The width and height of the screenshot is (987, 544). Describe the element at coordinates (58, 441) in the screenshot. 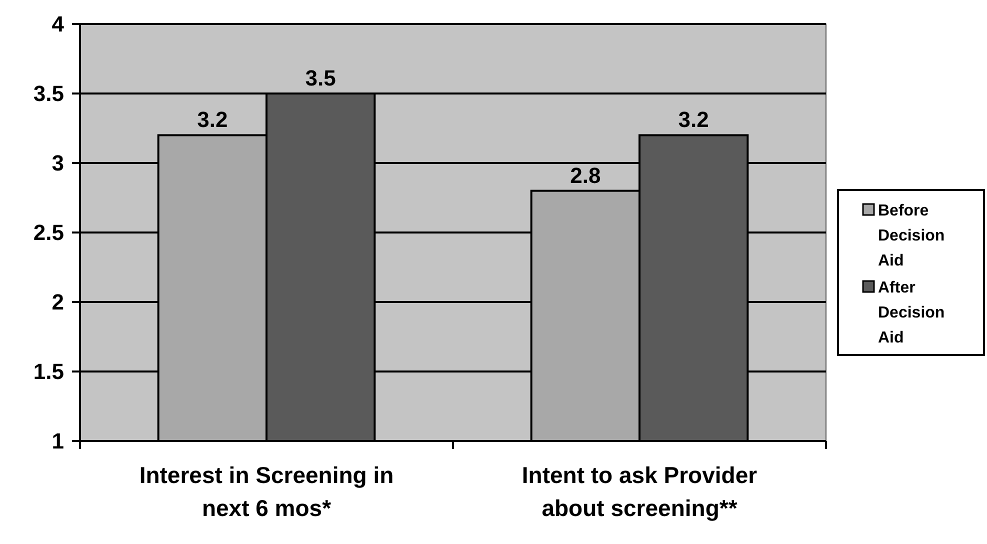

I see `y-tick-label: 1` at that location.